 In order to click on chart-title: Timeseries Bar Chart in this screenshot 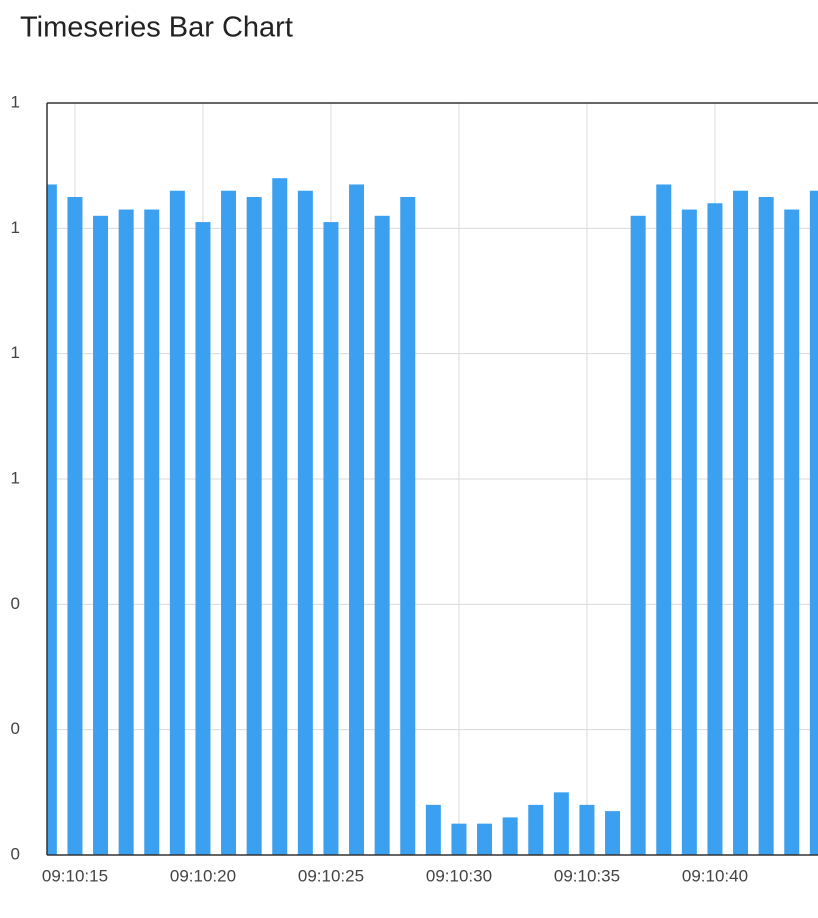, I will do `click(156, 28)`.